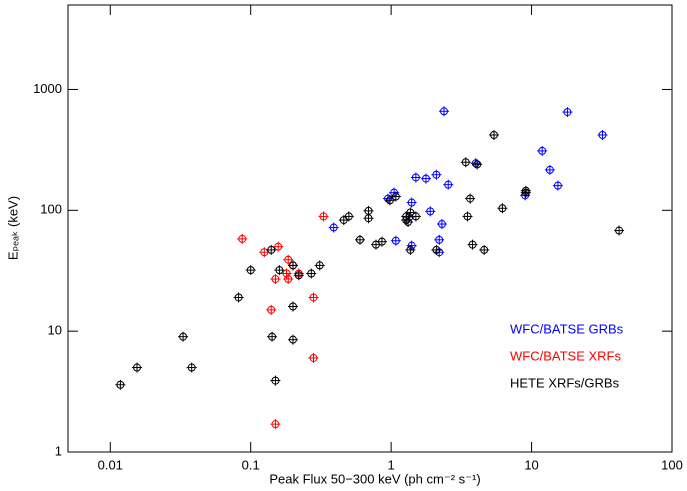 The image size is (687, 491). I want to click on y-tick-label: 1, so click(58, 450).